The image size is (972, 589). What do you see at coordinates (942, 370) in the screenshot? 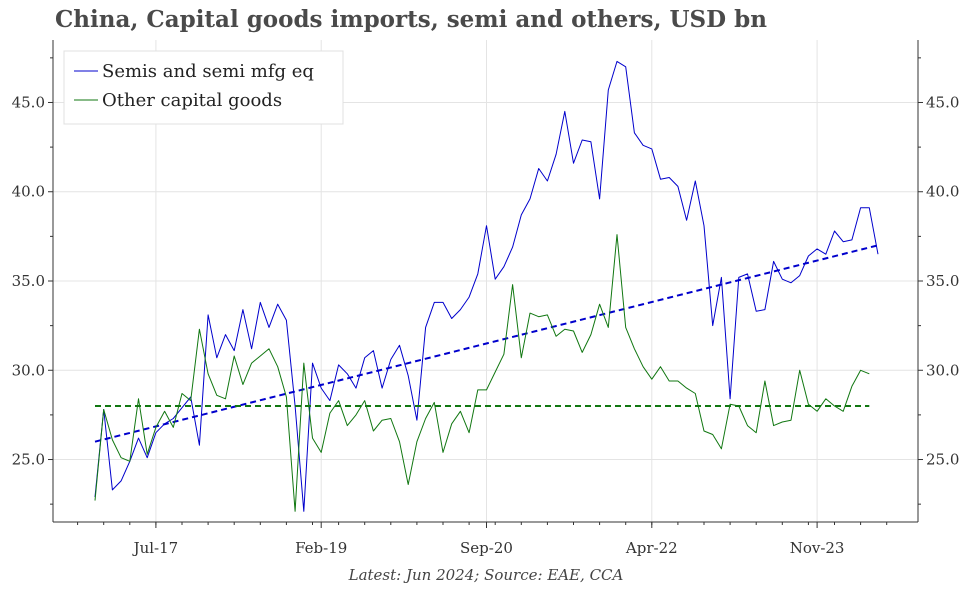
I see `y-tick-label-right: 30.0` at bounding box center [942, 370].